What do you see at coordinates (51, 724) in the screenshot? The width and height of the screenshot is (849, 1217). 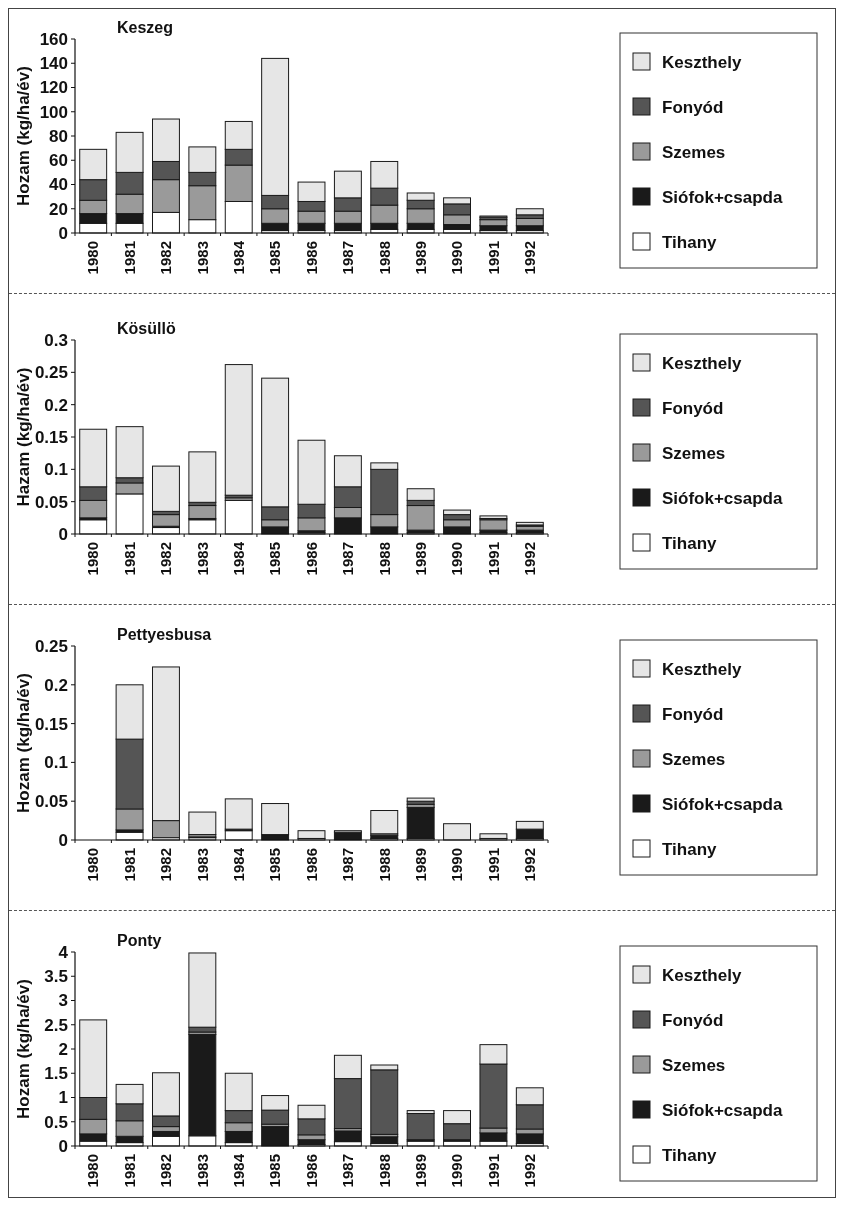 I see `y-tick-label: 0.15` at bounding box center [51, 724].